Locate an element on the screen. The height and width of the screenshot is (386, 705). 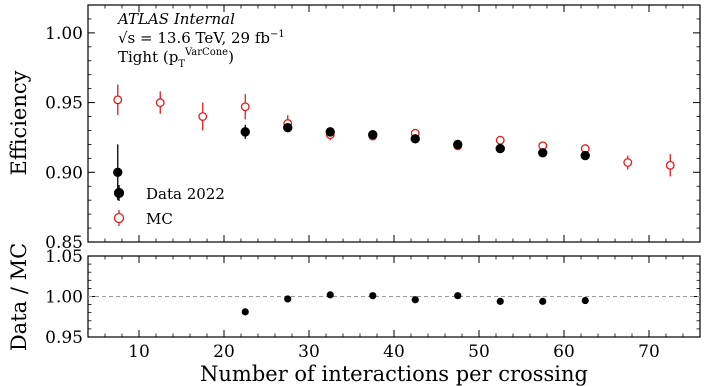
legend: Data 2022 MC is located at coordinates (169, 206).